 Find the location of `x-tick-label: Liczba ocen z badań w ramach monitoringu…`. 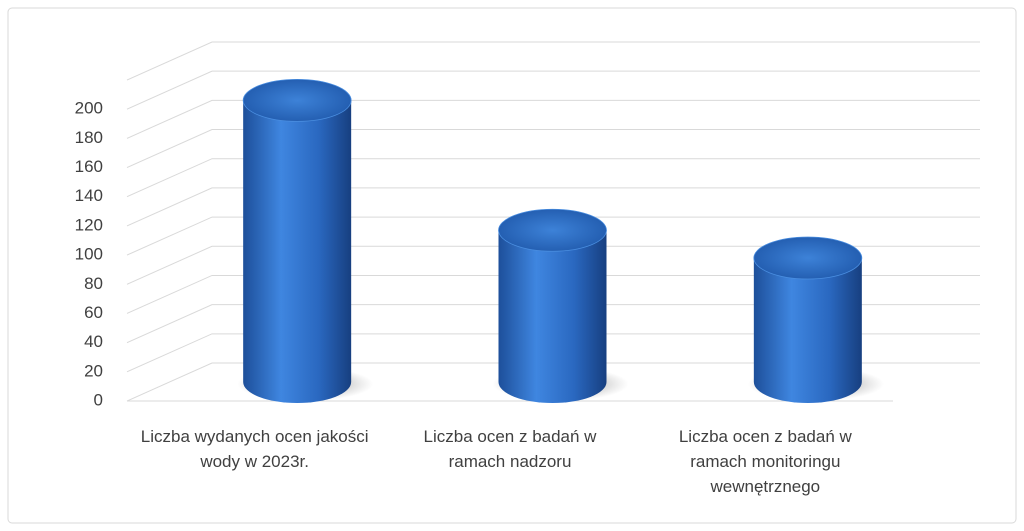

x-tick-label: Liczba ocen z badań w ramach monitoringu… is located at coordinates (765, 461).